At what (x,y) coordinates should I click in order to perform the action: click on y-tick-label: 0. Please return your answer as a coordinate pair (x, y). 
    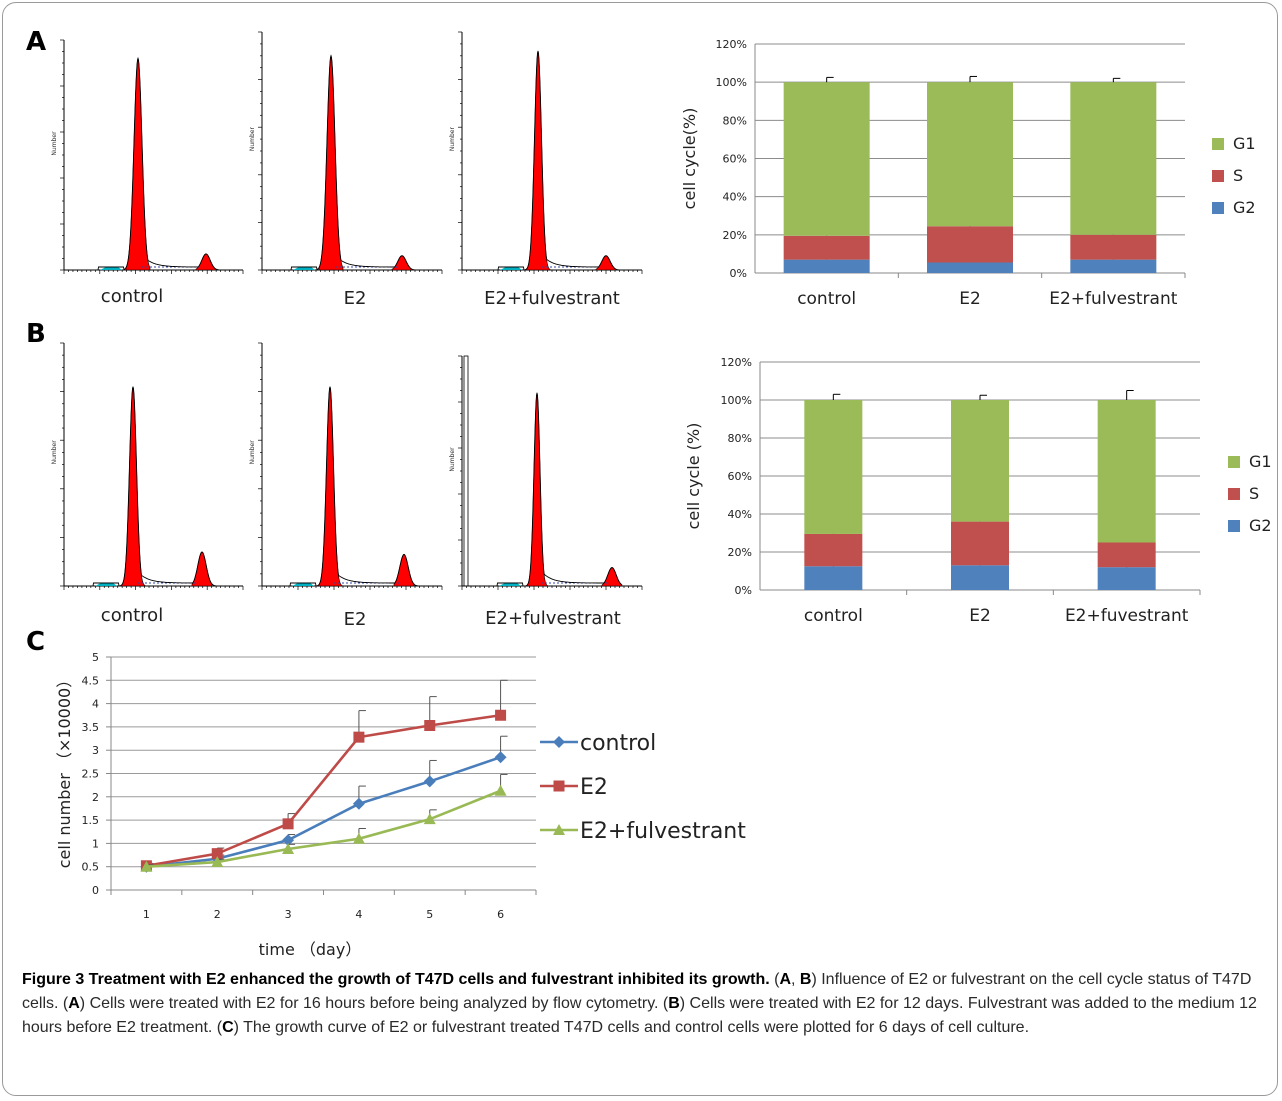
    Looking at the image, I should click on (95, 890).